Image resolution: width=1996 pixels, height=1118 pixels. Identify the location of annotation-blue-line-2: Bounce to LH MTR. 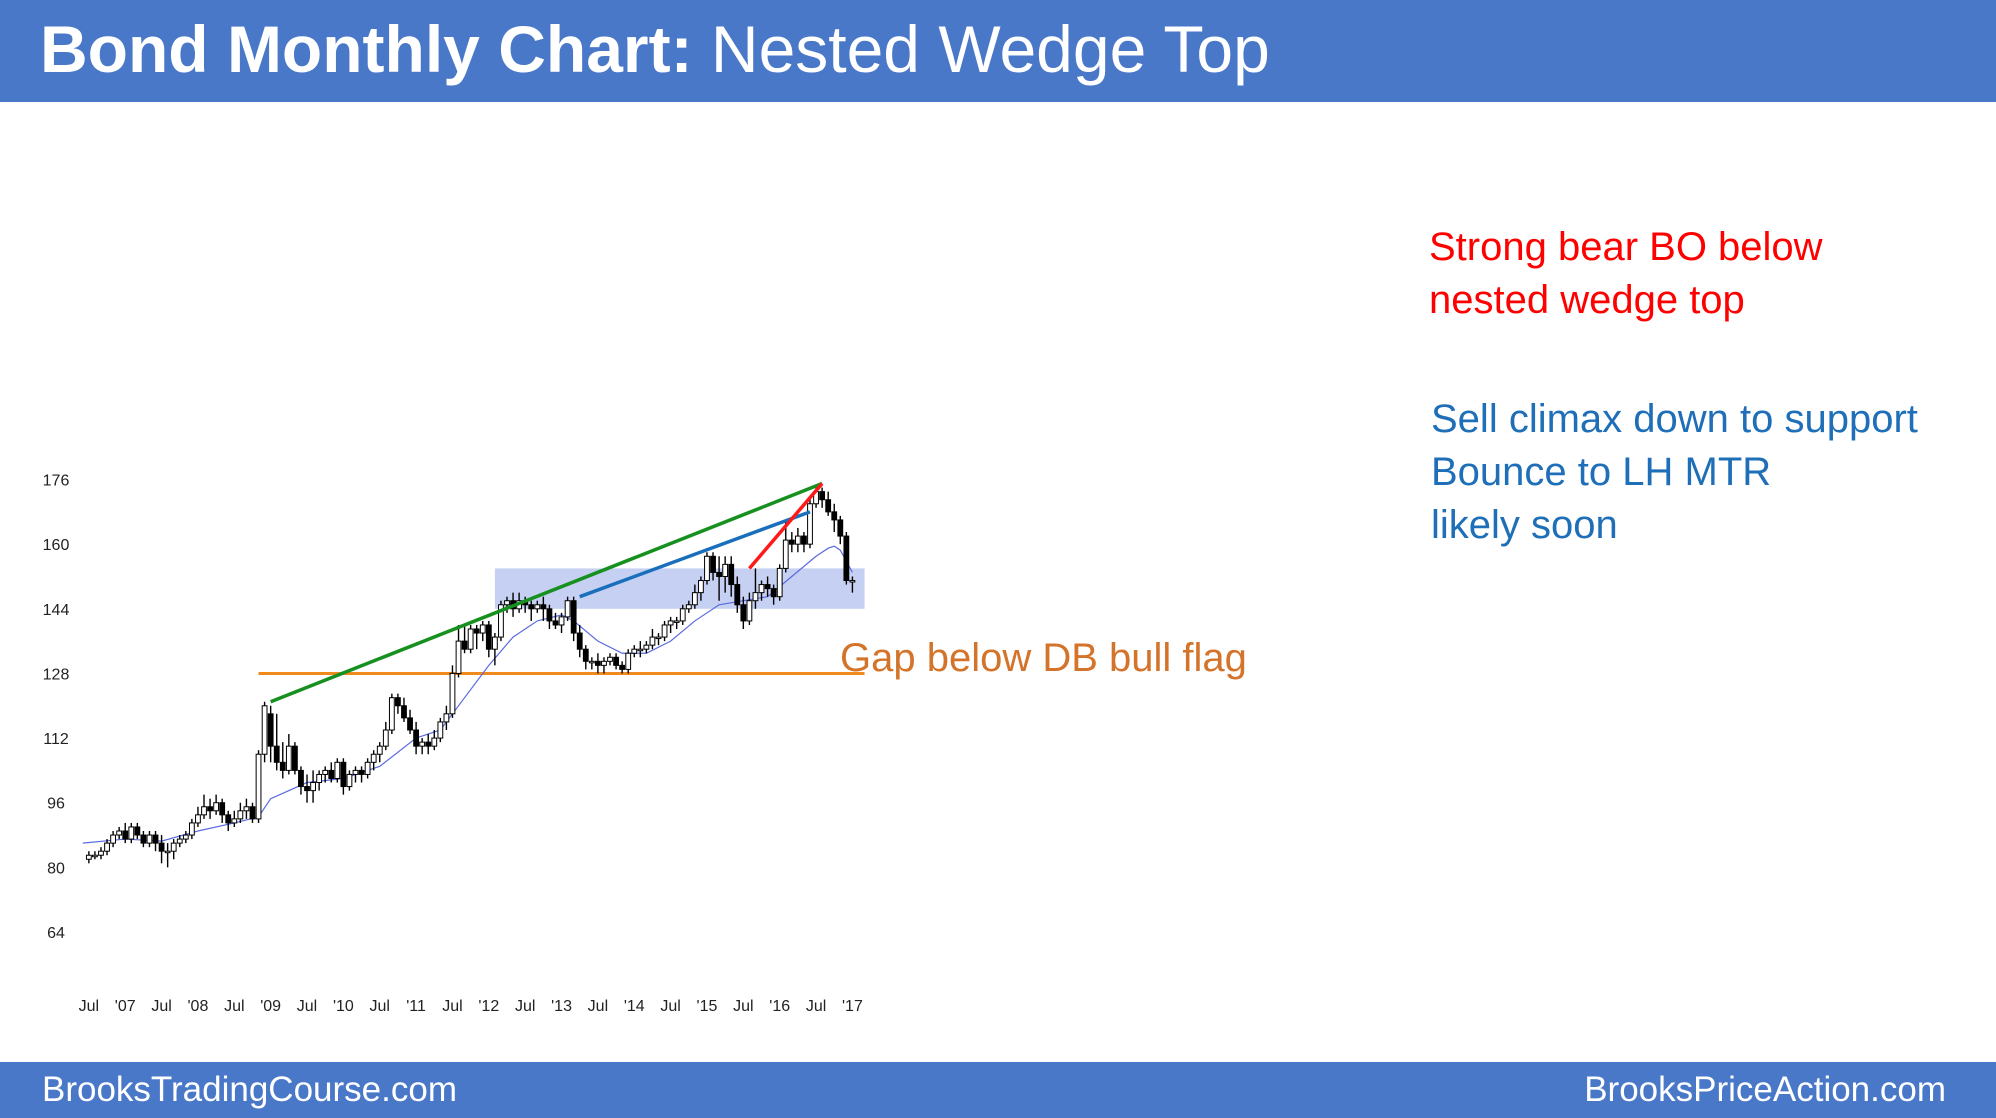
(1601, 472).